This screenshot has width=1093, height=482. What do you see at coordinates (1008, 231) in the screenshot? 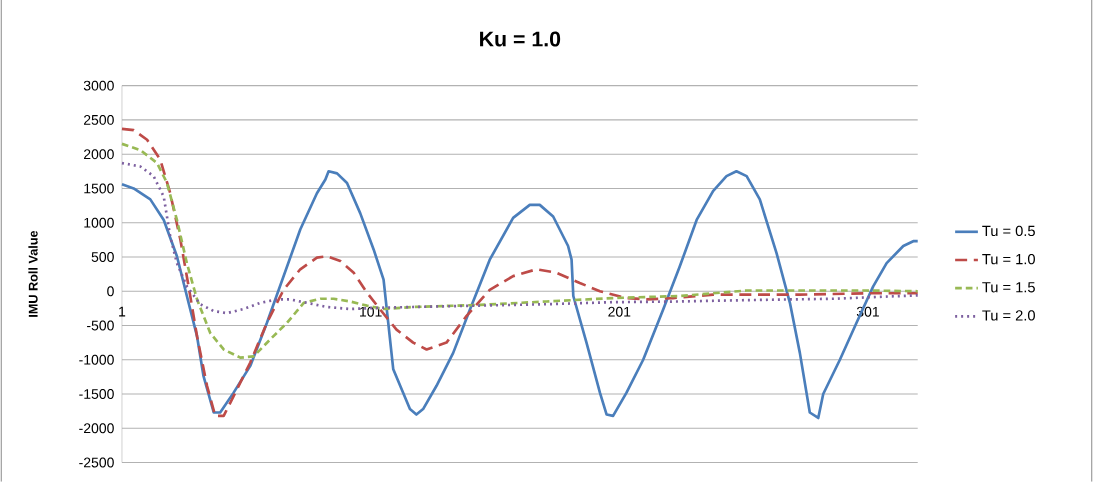
I see `legend-label: Tu = 0.5` at bounding box center [1008, 231].